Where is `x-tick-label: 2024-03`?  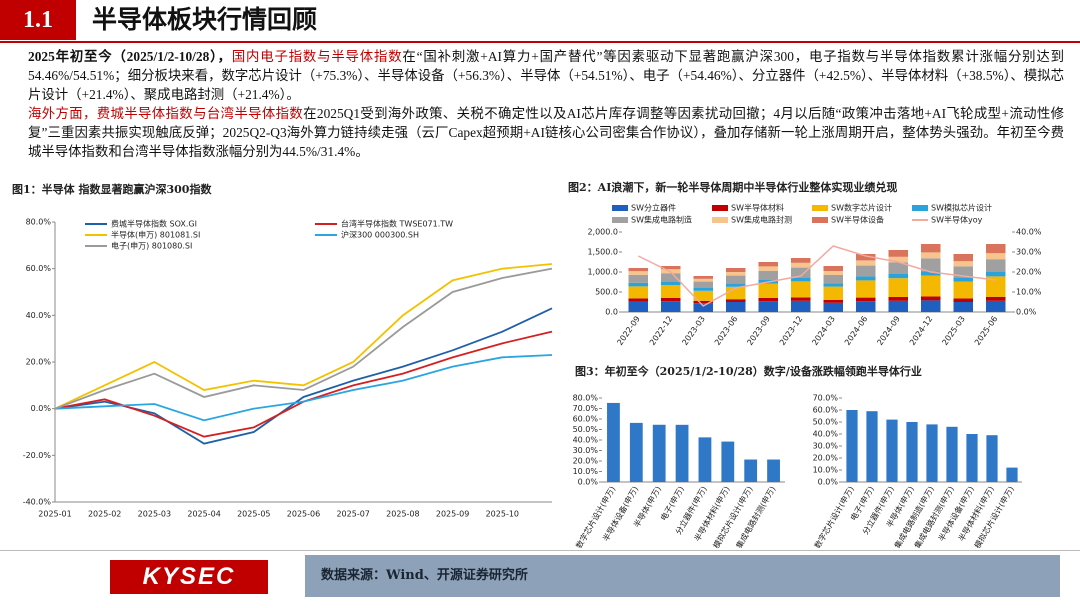
x-tick-label: 2024-03 is located at coordinates (823, 330).